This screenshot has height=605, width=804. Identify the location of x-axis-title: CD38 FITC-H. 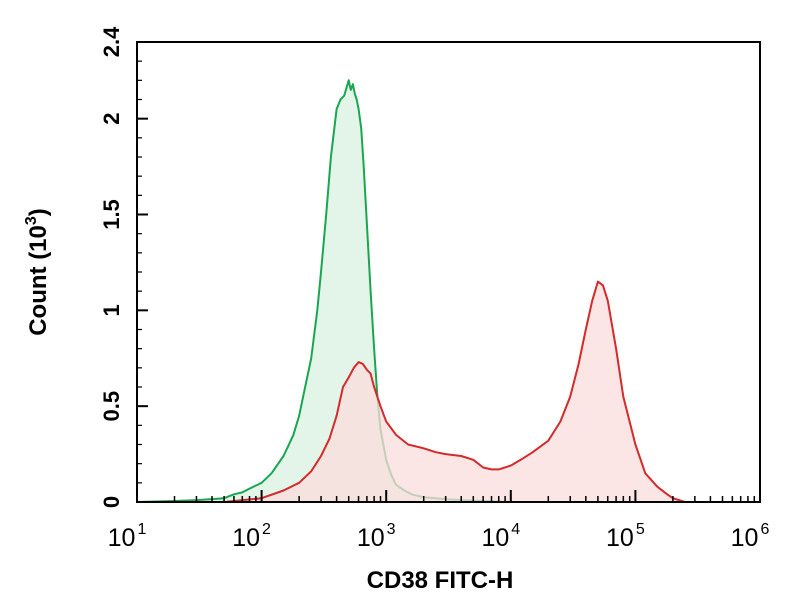
(440, 580).